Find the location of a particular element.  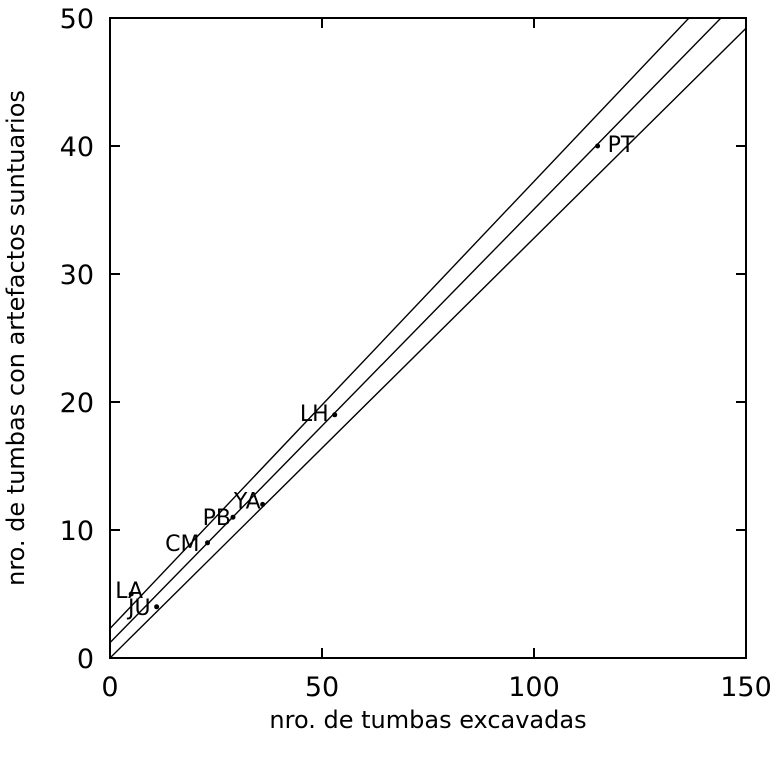

y-tick-label: 0 is located at coordinates (85, 659).